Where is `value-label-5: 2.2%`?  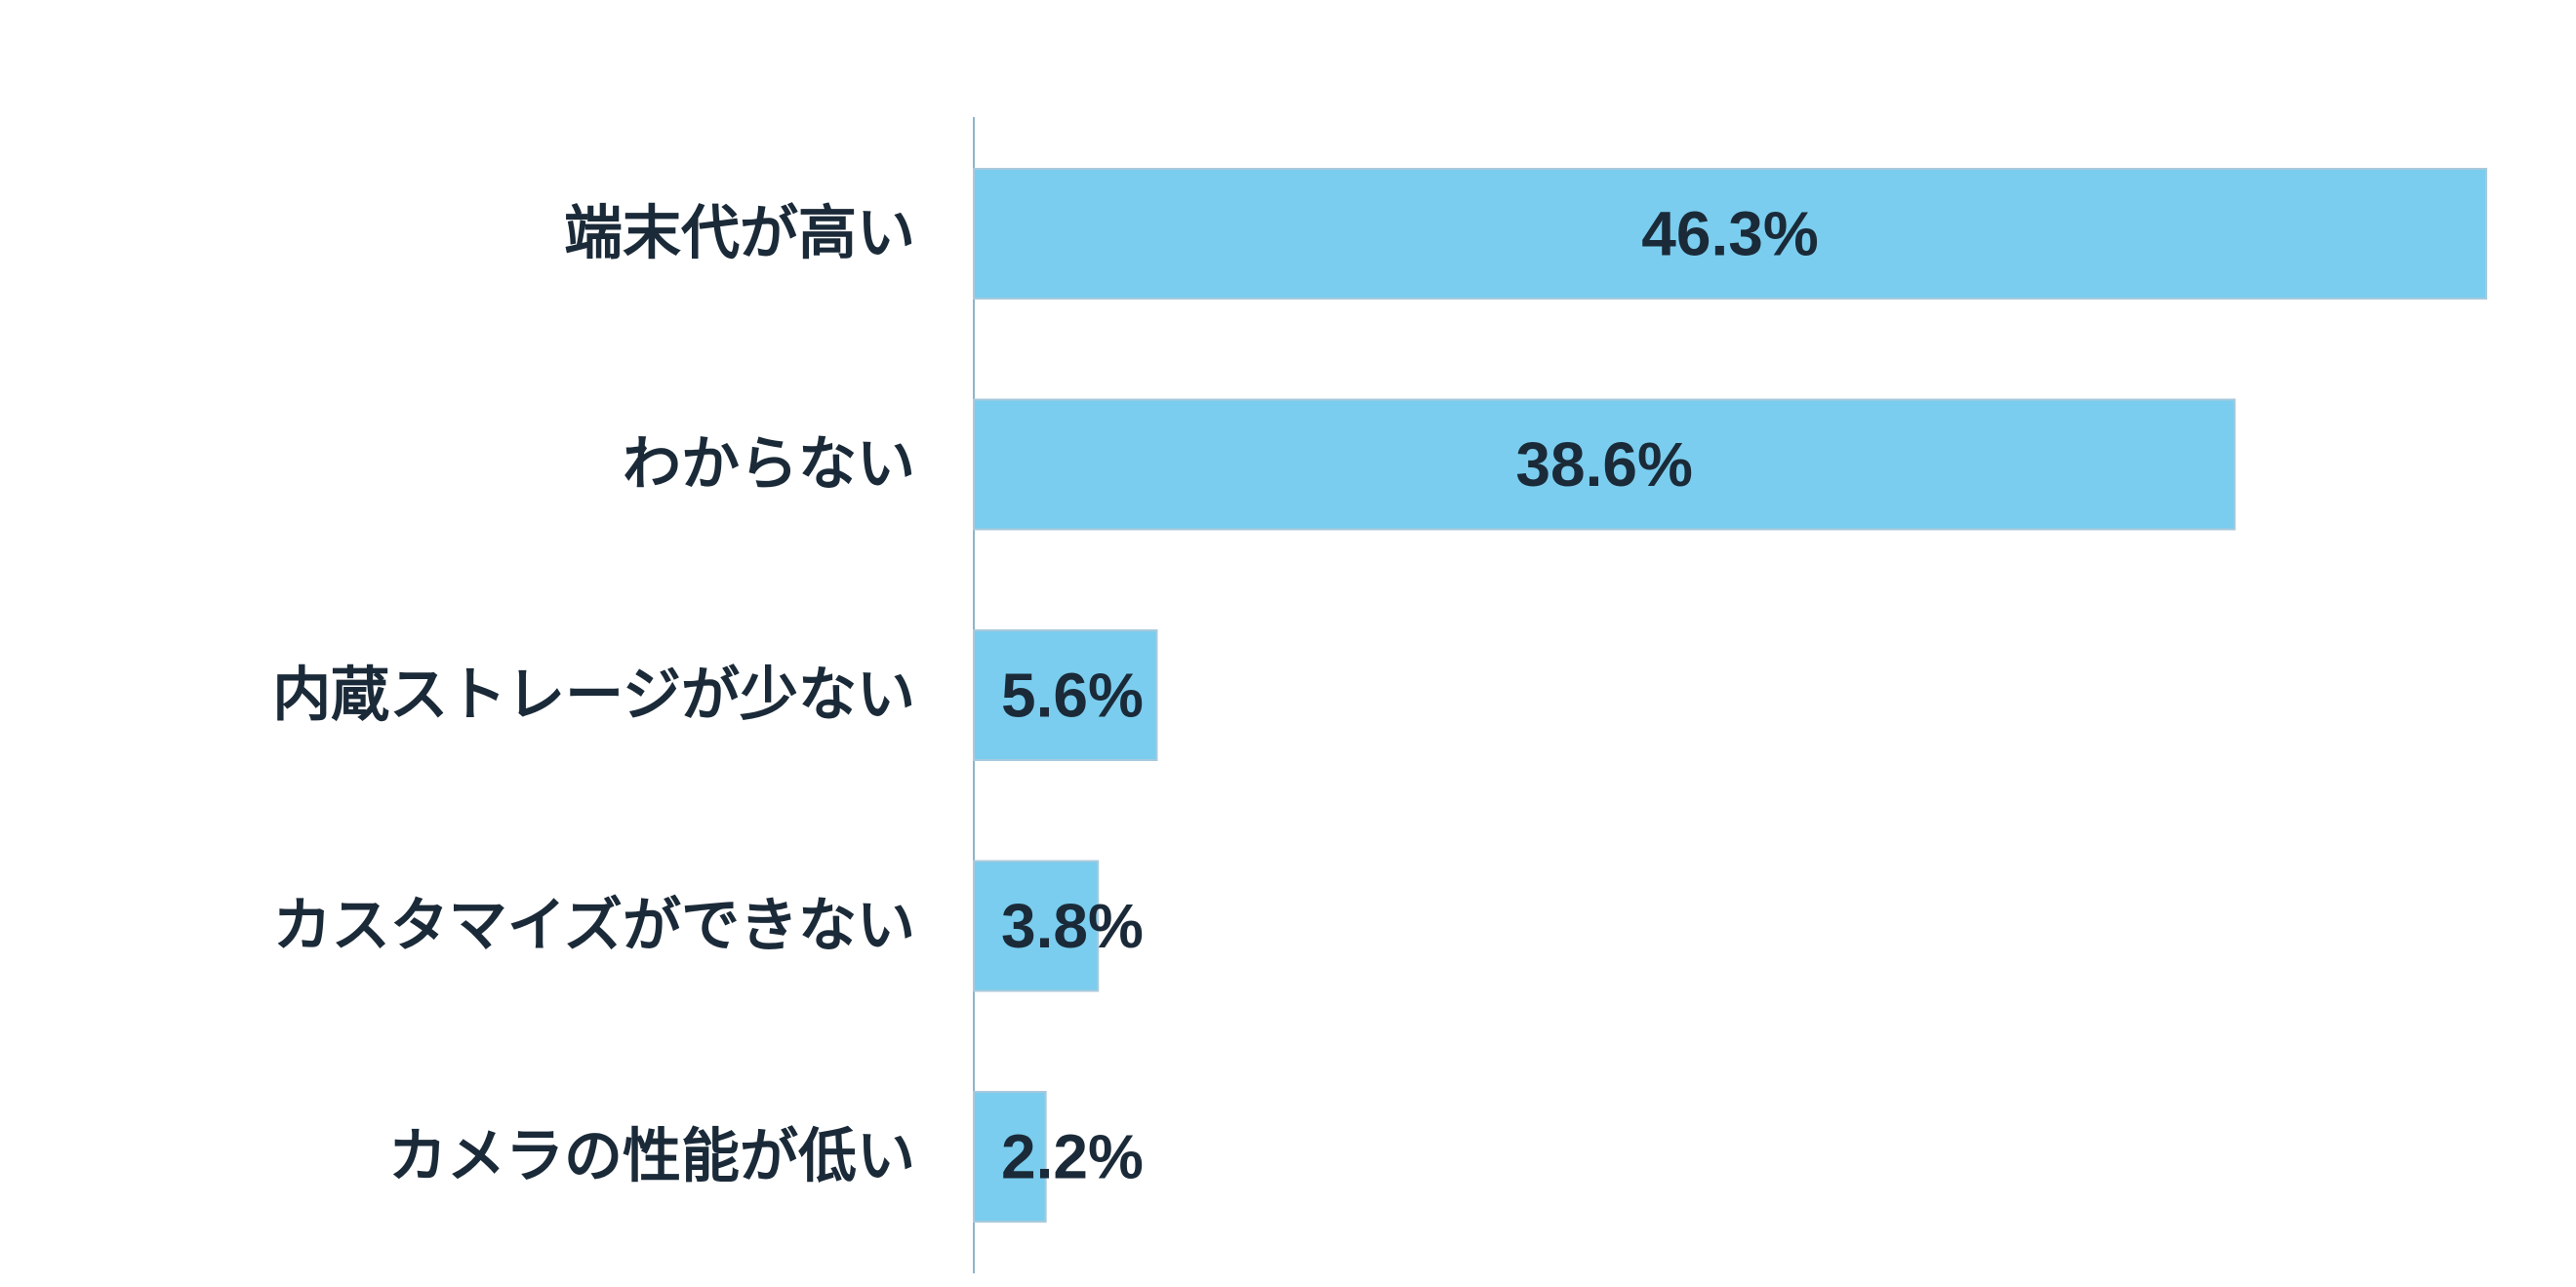 value-label-5: 2.2% is located at coordinates (1072, 1157).